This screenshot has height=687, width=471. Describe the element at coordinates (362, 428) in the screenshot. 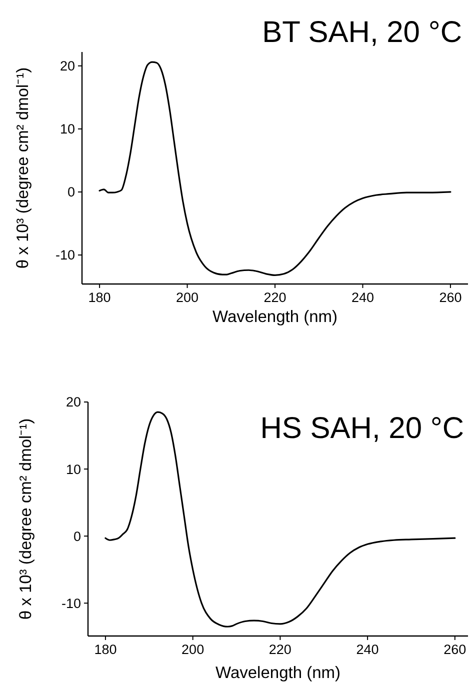

I see `chart-title: HS SAH, 20 °C` at that location.